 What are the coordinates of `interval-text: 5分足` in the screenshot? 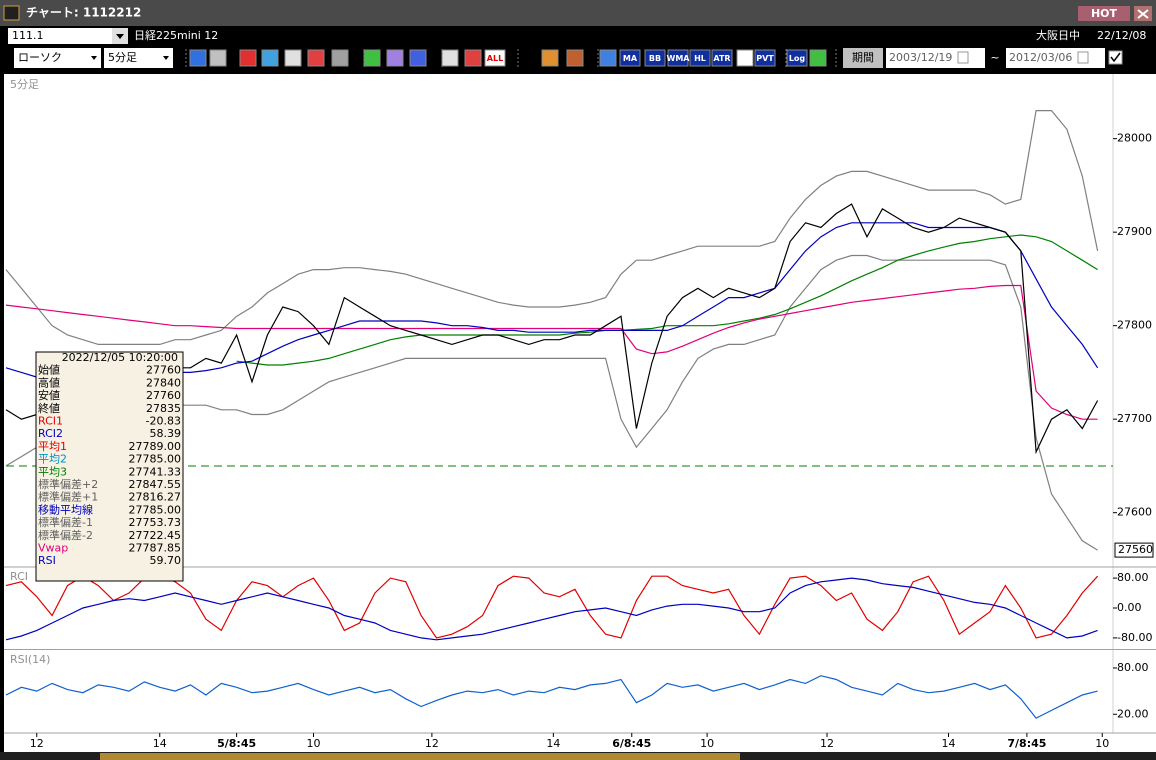 It's located at (122, 57).